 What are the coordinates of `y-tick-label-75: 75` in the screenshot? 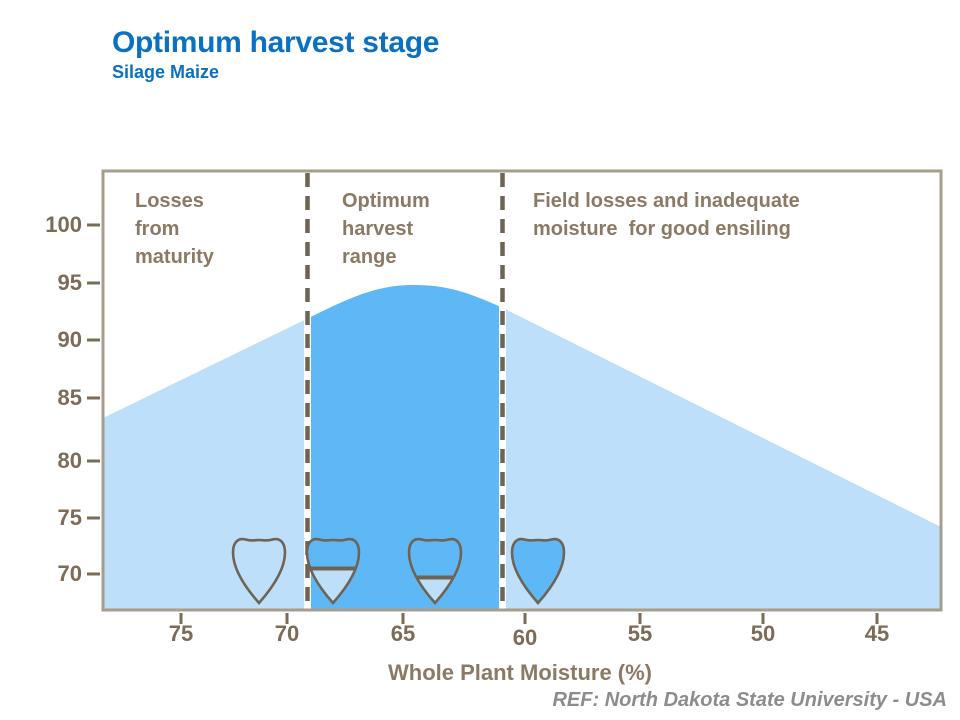 It's located at (69, 517).